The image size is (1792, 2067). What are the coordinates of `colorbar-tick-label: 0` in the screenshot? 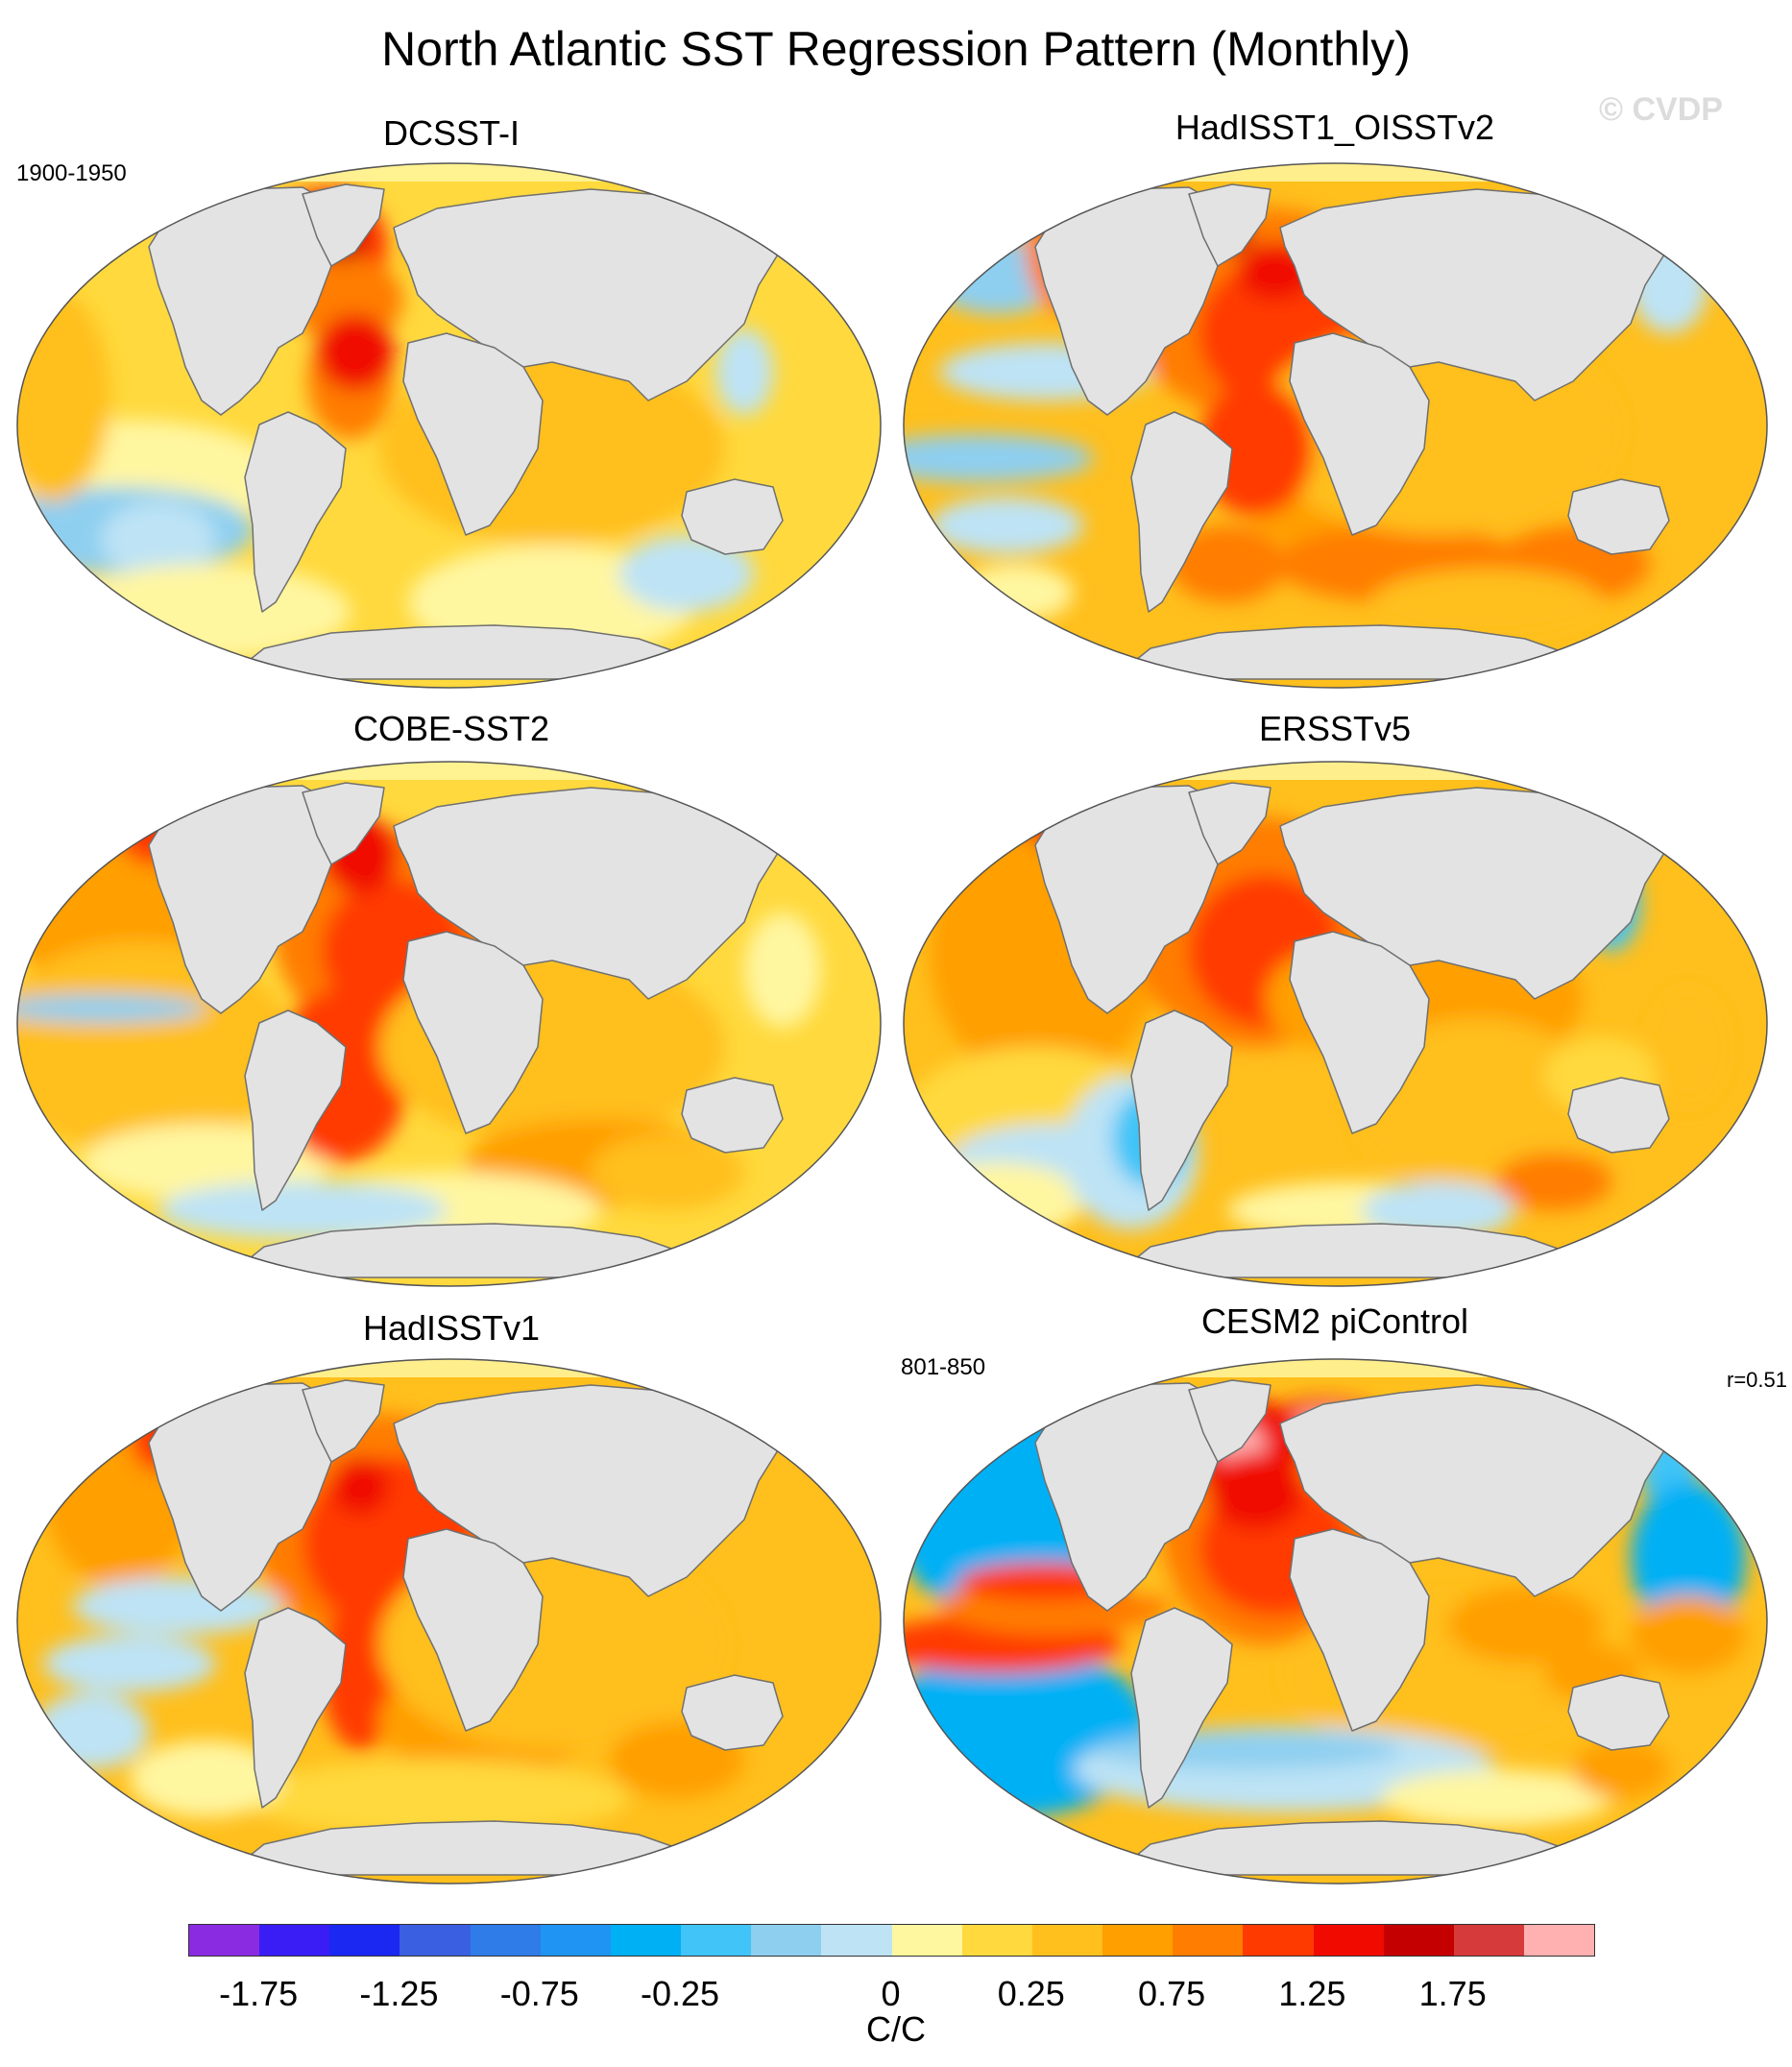 It's located at (891, 1994).